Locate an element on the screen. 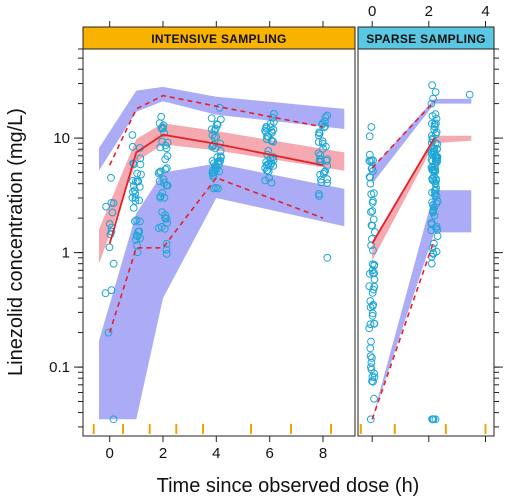  intensive-pi-median-band is located at coordinates (222, 193).